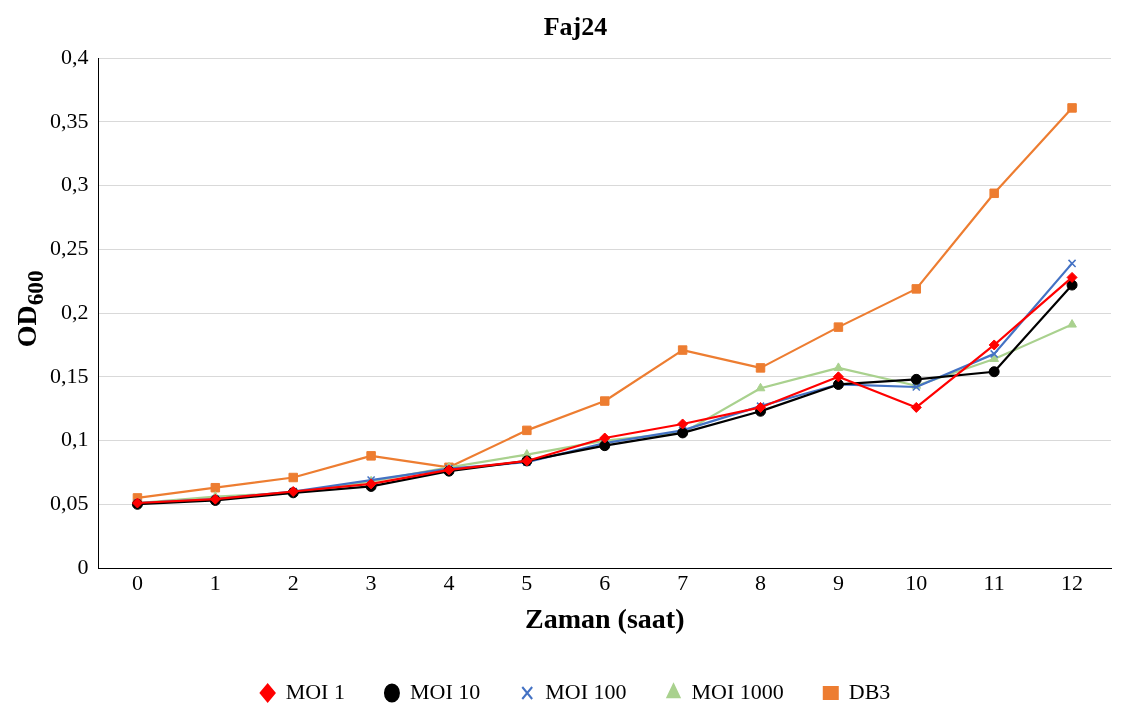 This screenshot has height=724, width=1131. I want to click on y-tick-label: 0,4, so click(75, 56).